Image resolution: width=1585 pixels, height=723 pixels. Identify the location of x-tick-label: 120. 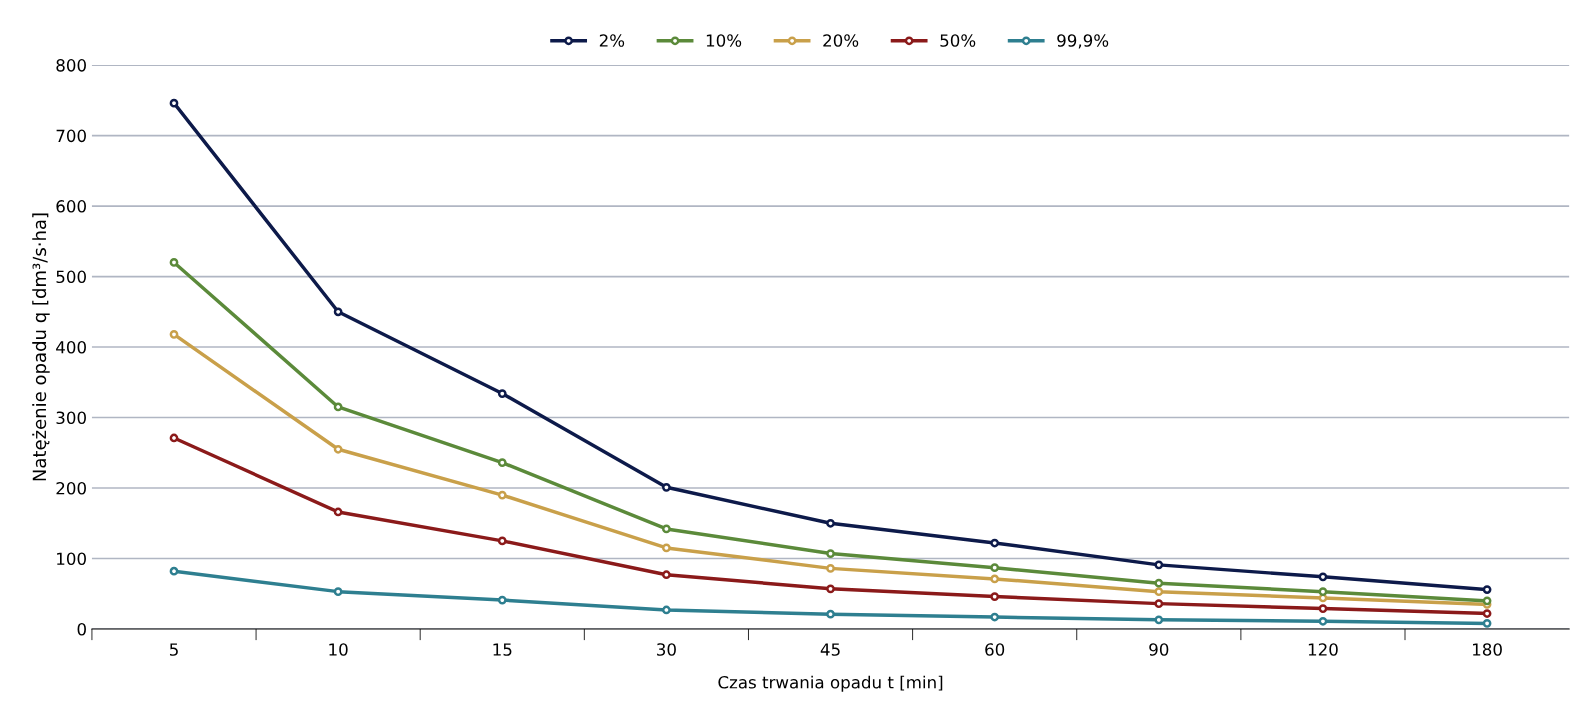
(1323, 649).